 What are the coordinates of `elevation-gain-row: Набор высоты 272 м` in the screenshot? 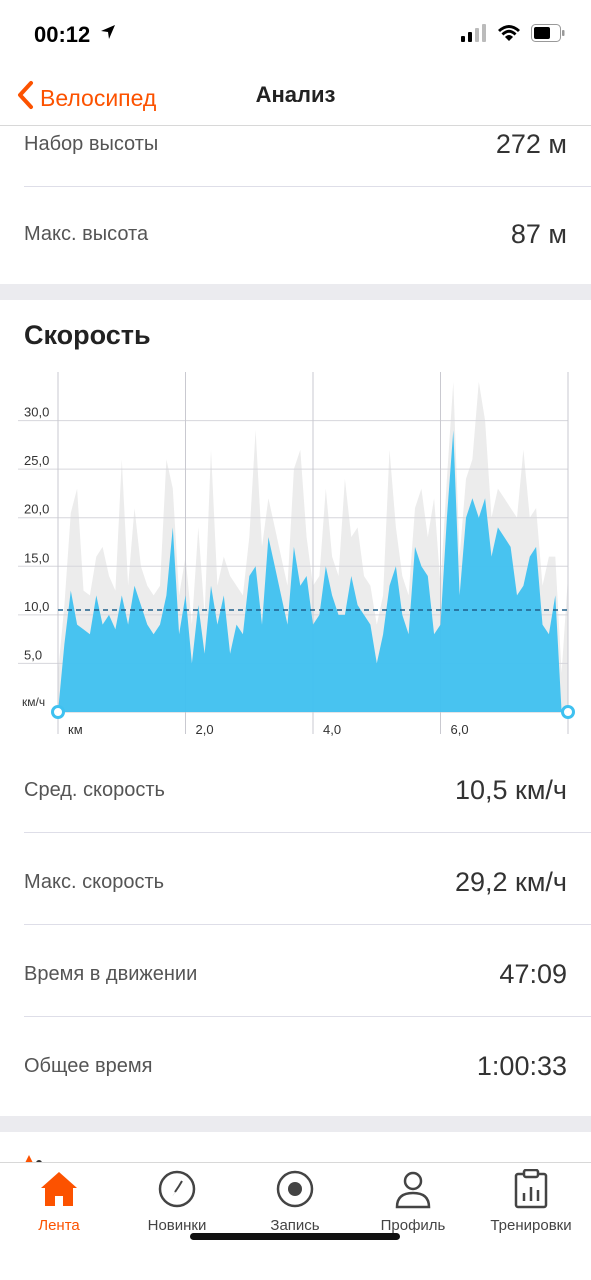 It's located at (295, 144).